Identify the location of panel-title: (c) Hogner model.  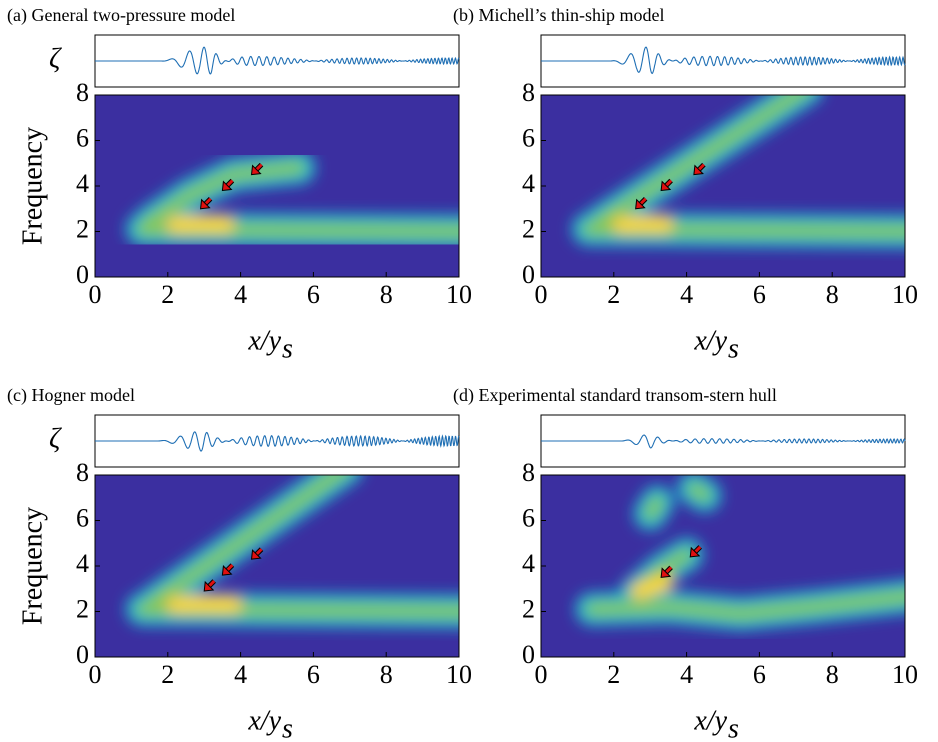
(71, 395).